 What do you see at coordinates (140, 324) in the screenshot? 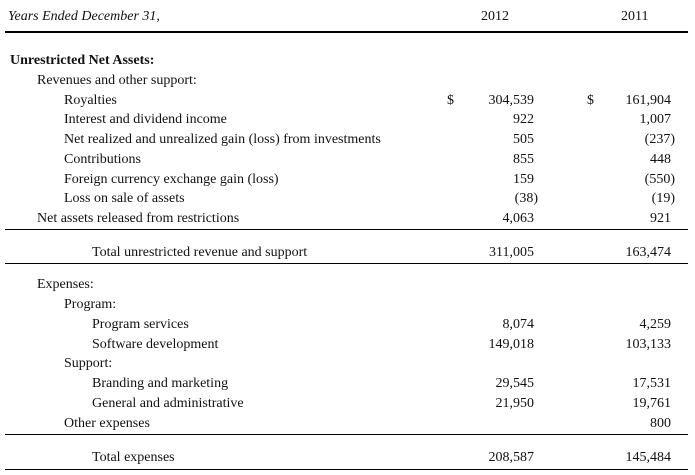
I see `row-label: Program services` at bounding box center [140, 324].